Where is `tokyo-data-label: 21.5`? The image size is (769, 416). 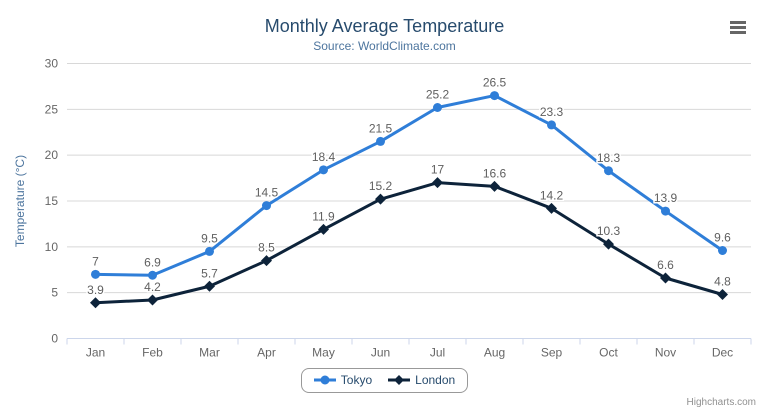
tokyo-data-label: 21.5 is located at coordinates (381, 128).